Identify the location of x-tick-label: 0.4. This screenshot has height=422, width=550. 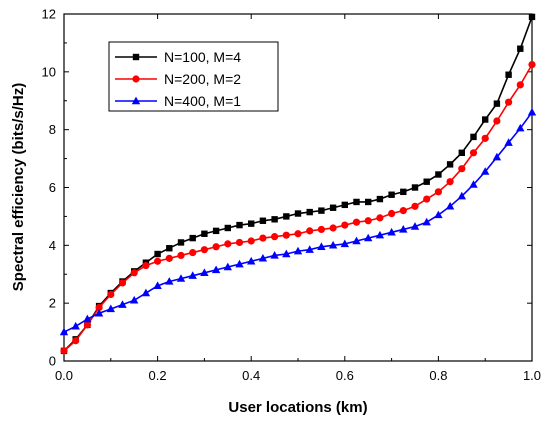
(251, 375).